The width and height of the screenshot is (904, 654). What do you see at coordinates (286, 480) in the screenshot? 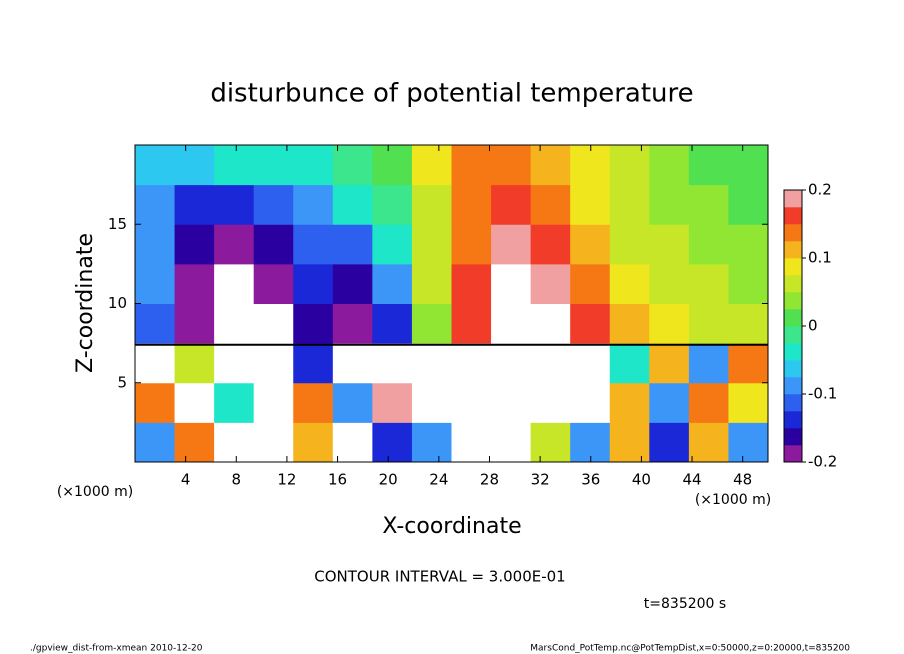
I see `x-tick-label: 12` at bounding box center [286, 480].